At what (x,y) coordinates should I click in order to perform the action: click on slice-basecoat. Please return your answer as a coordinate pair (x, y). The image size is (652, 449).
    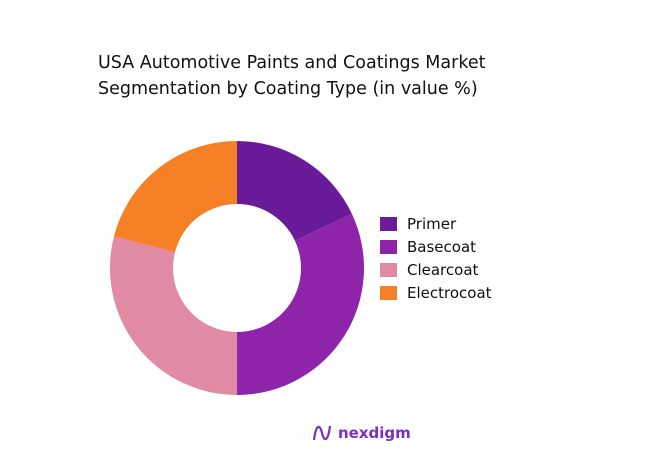
    Looking at the image, I should click on (300, 304).